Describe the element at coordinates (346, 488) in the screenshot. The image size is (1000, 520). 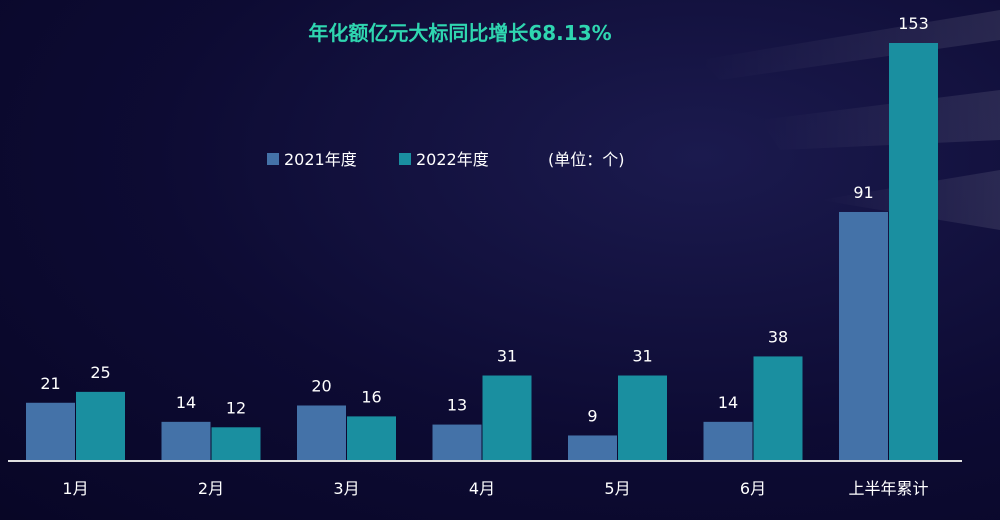
I see `category-label-2: 3月` at that location.